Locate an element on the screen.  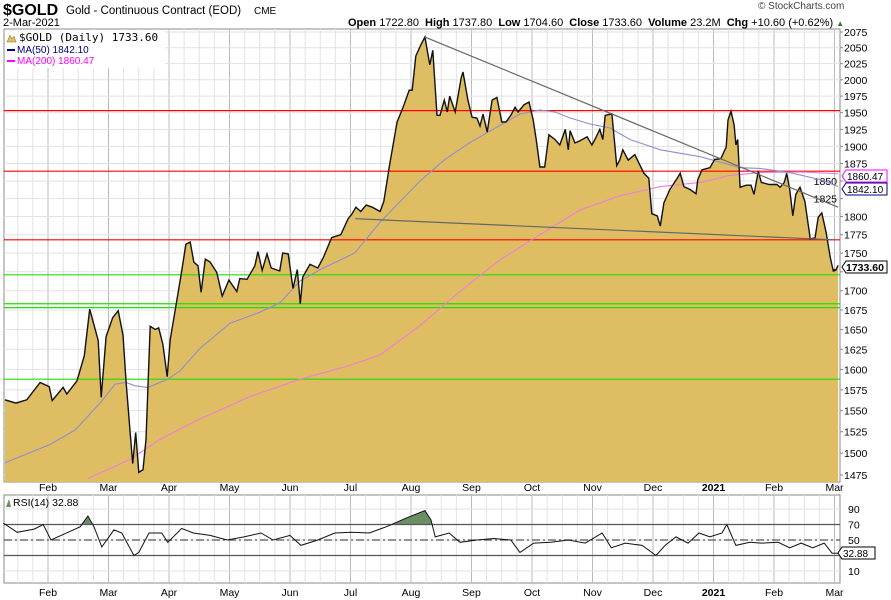
rsi-badge is located at coordinates (856, 553).